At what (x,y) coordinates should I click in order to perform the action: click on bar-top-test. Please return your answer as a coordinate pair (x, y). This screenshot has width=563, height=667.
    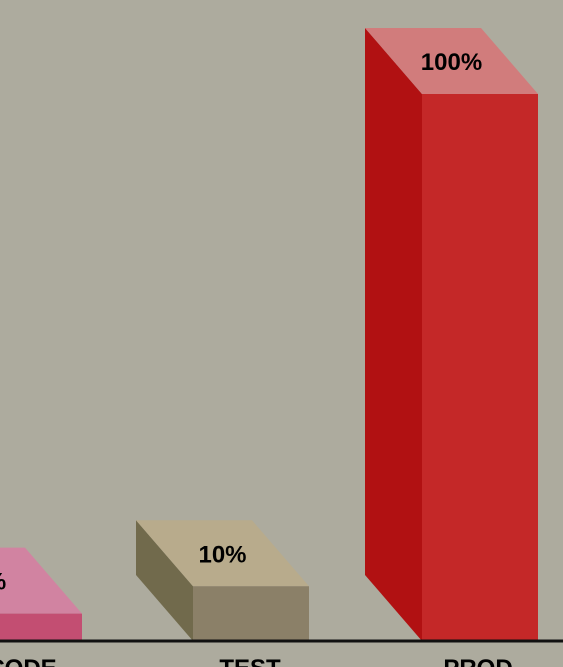
    Looking at the image, I should click on (222, 553).